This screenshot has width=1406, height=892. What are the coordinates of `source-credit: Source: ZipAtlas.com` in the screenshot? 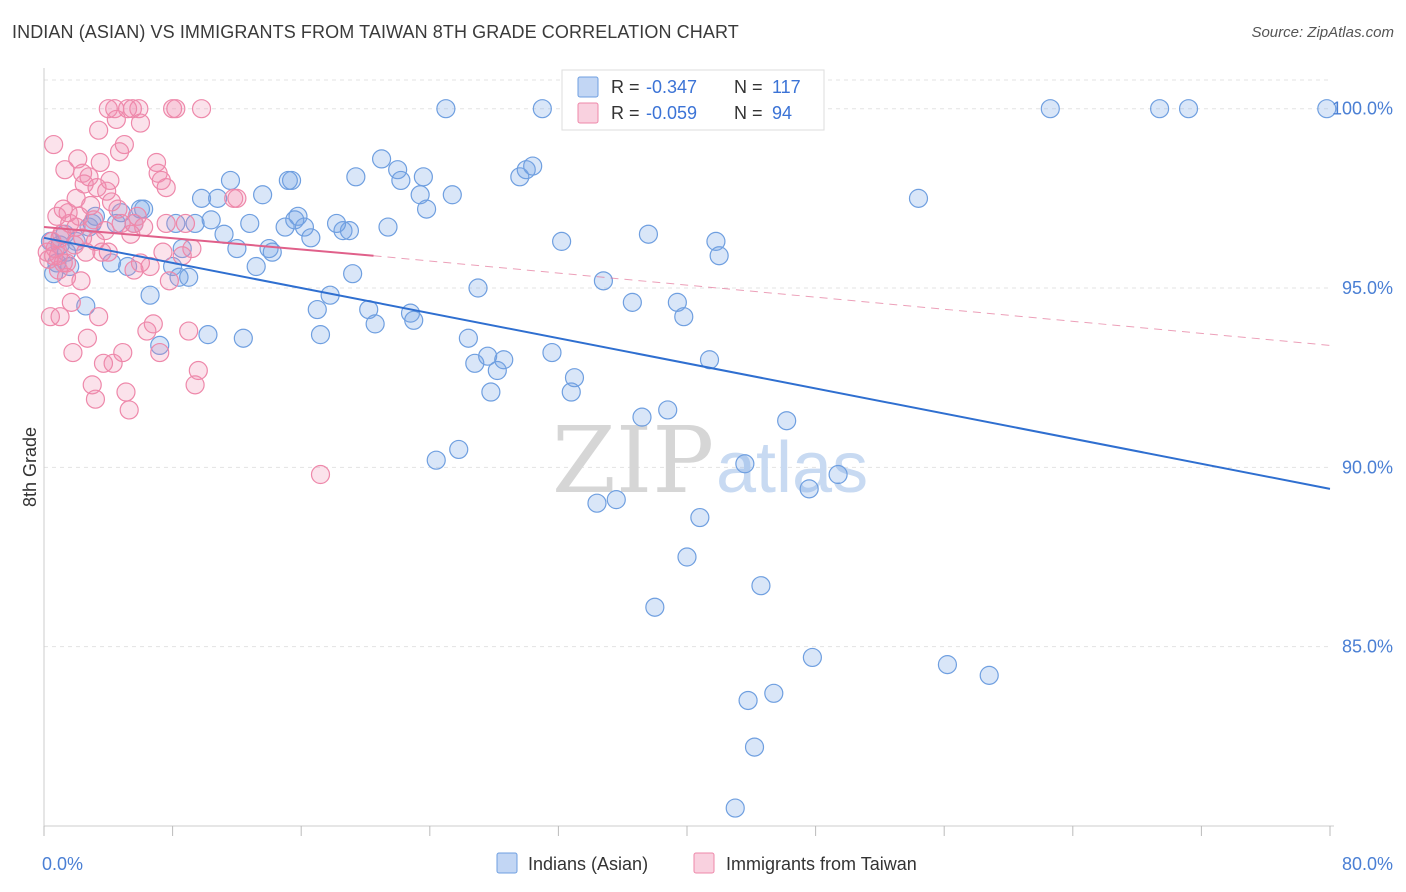 It's located at (1322, 32).